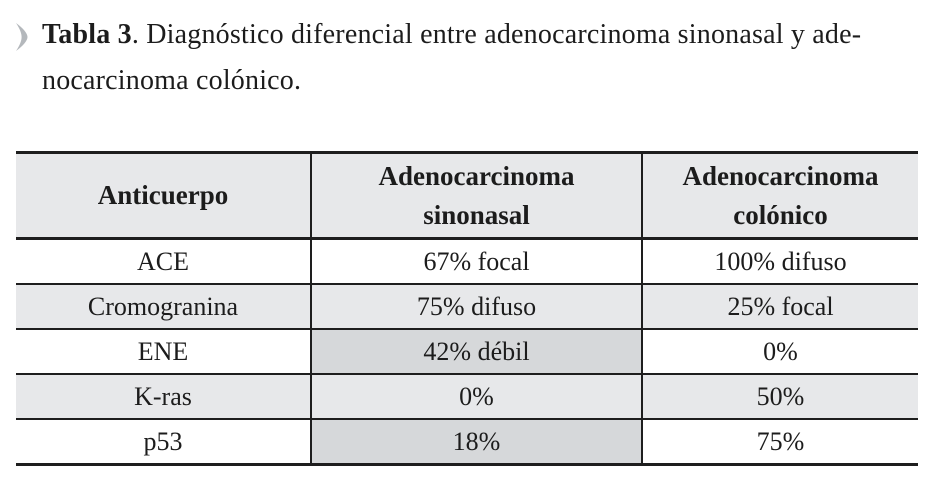  What do you see at coordinates (163, 261) in the screenshot?
I see `antibody-name: ACE` at bounding box center [163, 261].